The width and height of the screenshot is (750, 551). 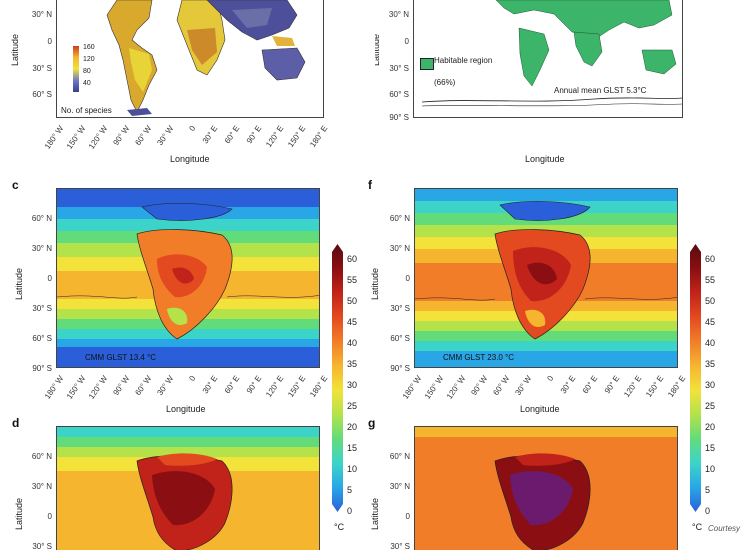 What do you see at coordinates (378, 49) in the screenshot?
I see `b-ylabel: Latitude` at bounding box center [378, 49].